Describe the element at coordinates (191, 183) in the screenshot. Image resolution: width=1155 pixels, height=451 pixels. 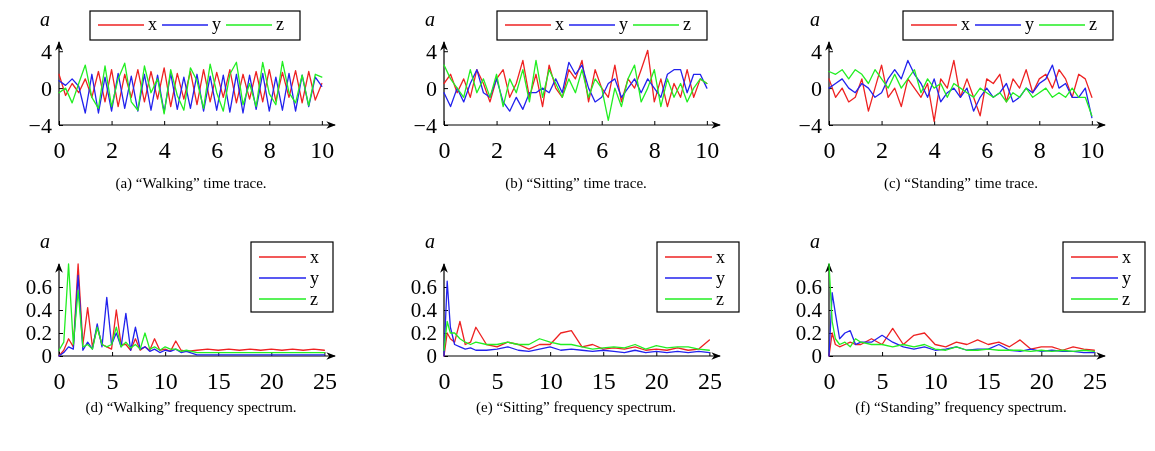
I see `text: (a) “Walking” time trace.` at that location.